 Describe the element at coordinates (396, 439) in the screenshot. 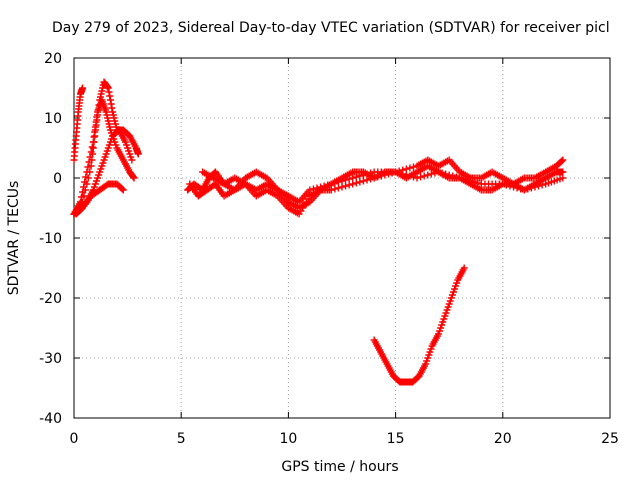

I see `x-tick-label: 15` at that location.